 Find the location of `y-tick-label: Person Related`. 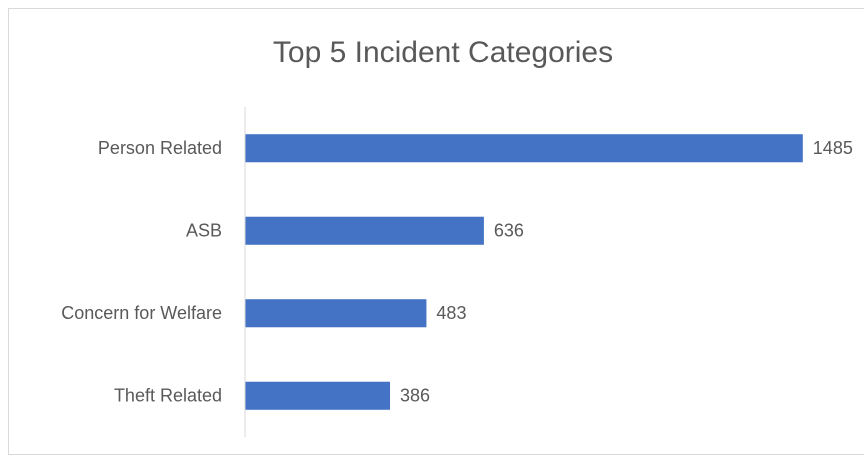

y-tick-label: Person Related is located at coordinates (160, 148).